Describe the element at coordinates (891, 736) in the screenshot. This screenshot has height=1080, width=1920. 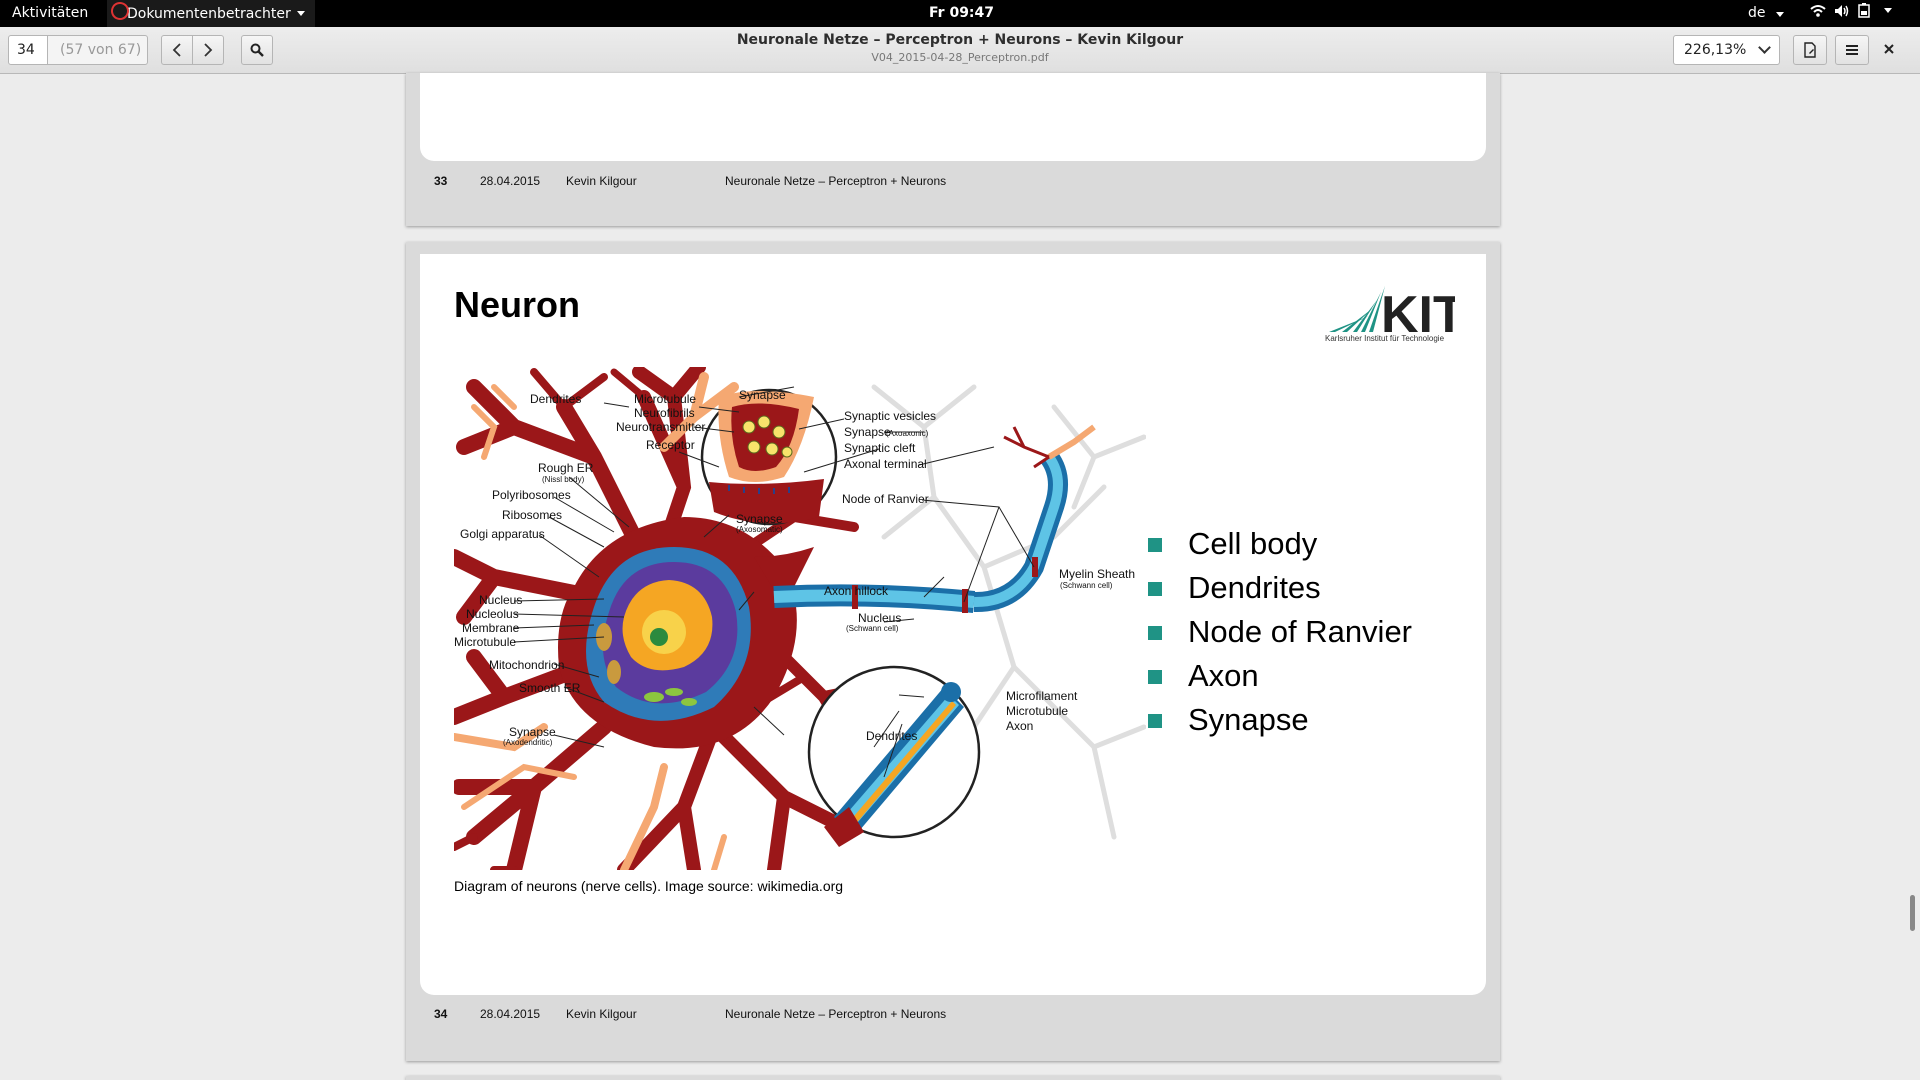
I see `label-dendrites-bottom: Dendrites` at that location.